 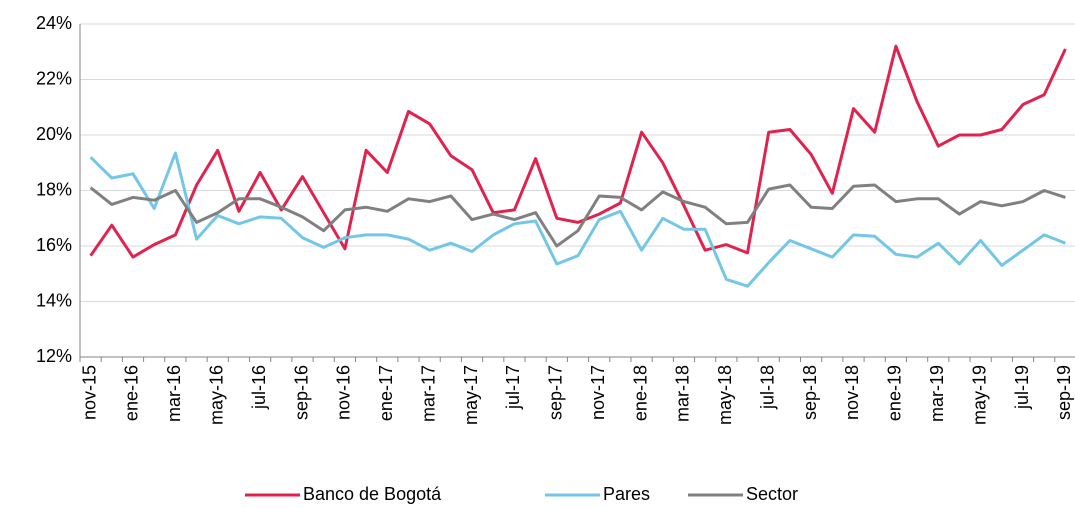 I want to click on legend-label: Sector, so click(x=772, y=494).